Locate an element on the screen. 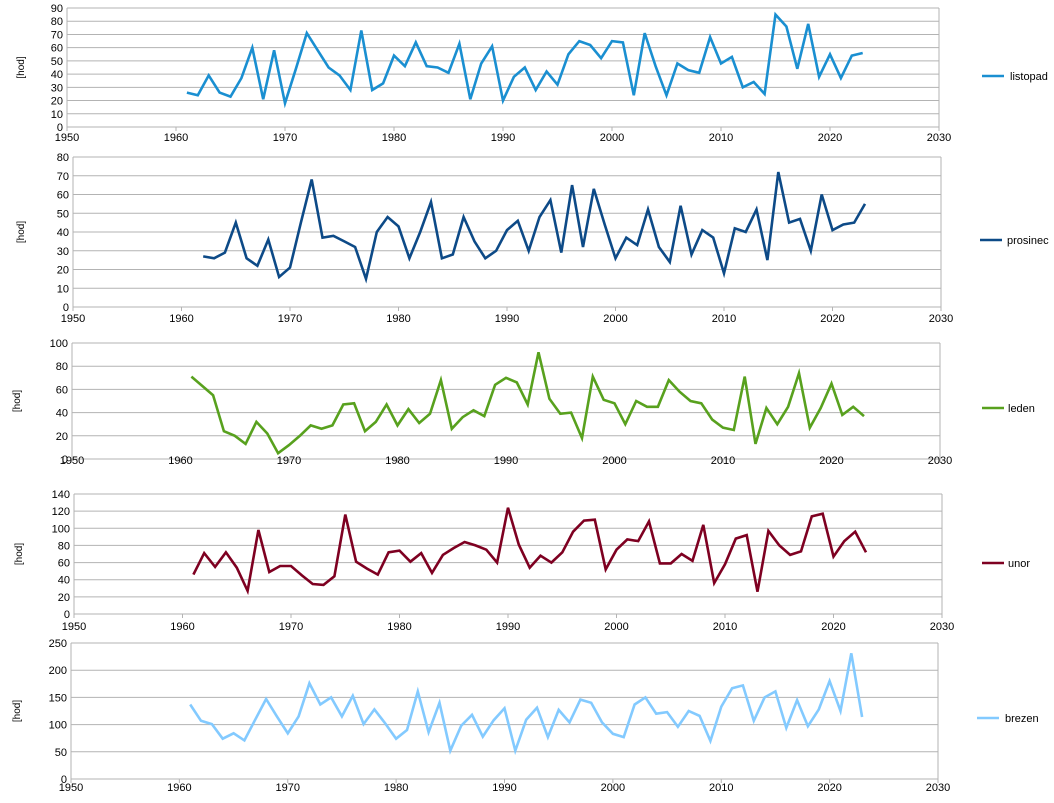 This screenshot has height=803, width=1054. legend-label: leden is located at coordinates (1021, 409).